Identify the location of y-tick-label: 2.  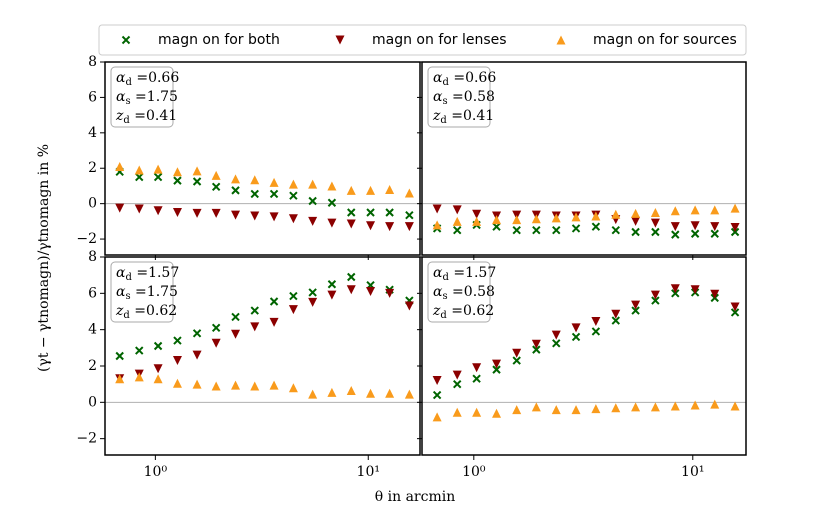
(92, 168).